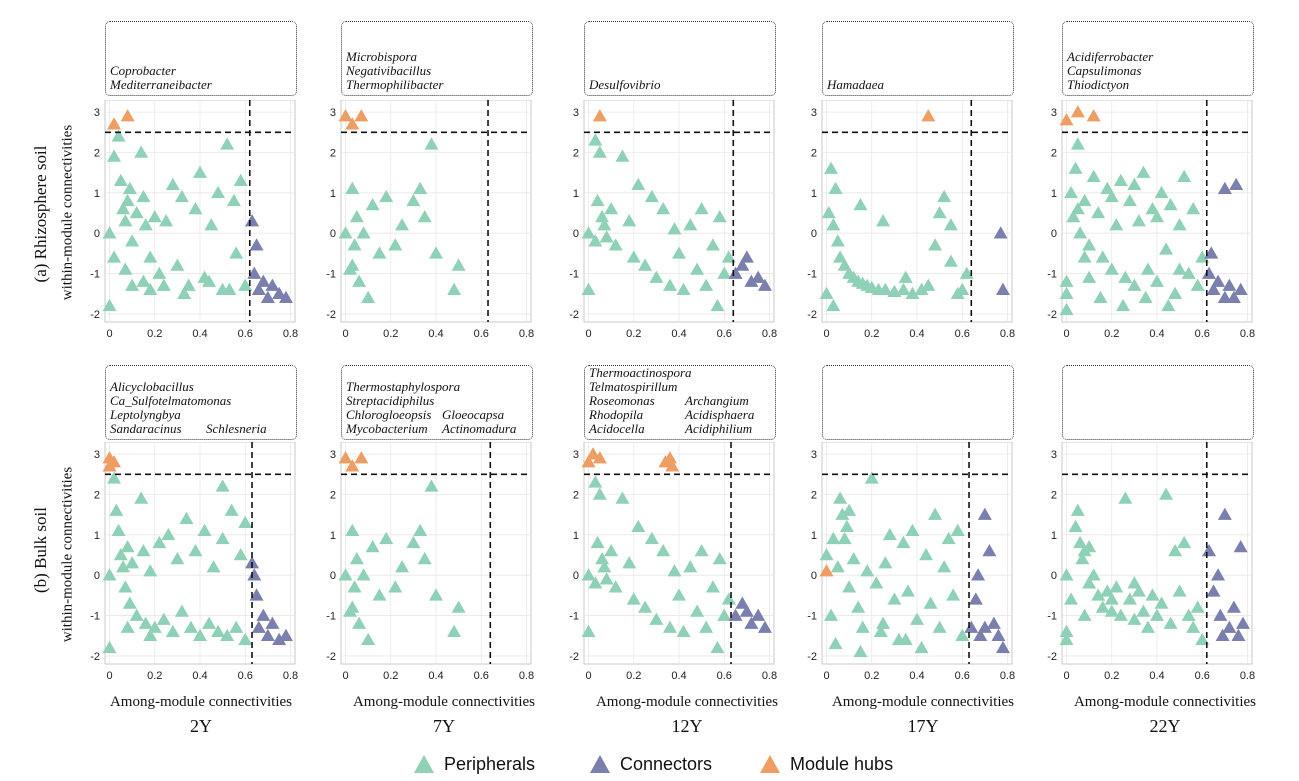 The image size is (1299, 781). What do you see at coordinates (444, 702) in the screenshot?
I see `x-axis-label-7y: Among-module connectivities` at bounding box center [444, 702].